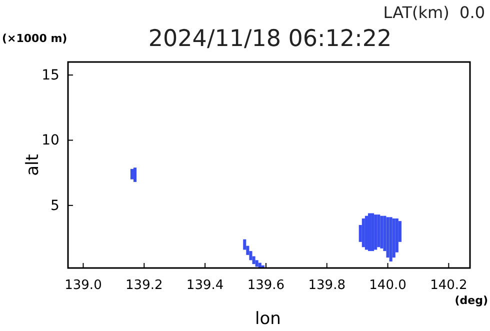  Describe the element at coordinates (83, 286) in the screenshot. I see `x-tick-label: 139.0` at that location.